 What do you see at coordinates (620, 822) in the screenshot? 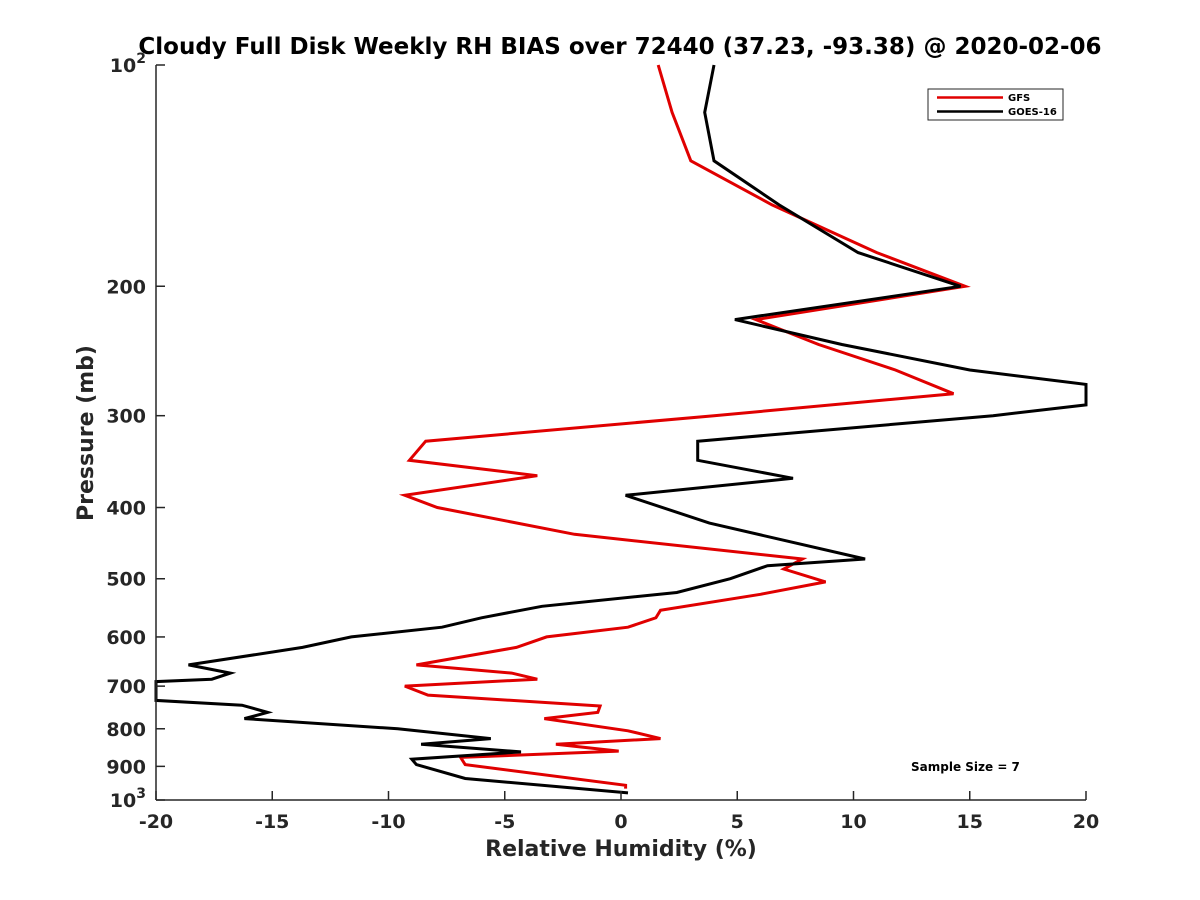
I see `x-tick-label: 0` at bounding box center [620, 822].